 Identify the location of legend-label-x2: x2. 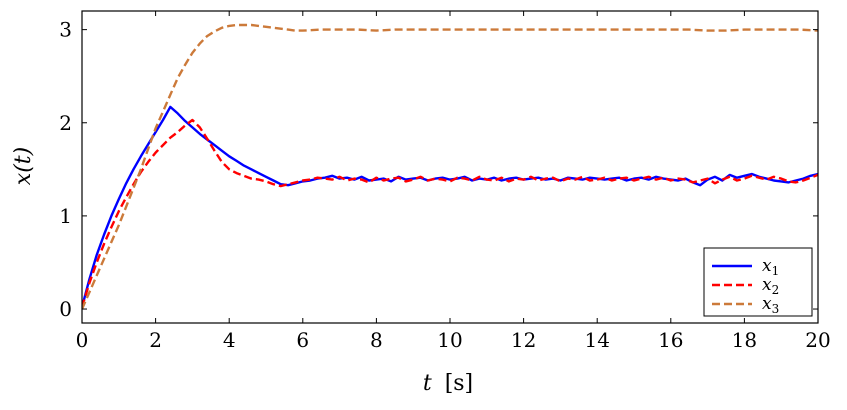
(770, 286).